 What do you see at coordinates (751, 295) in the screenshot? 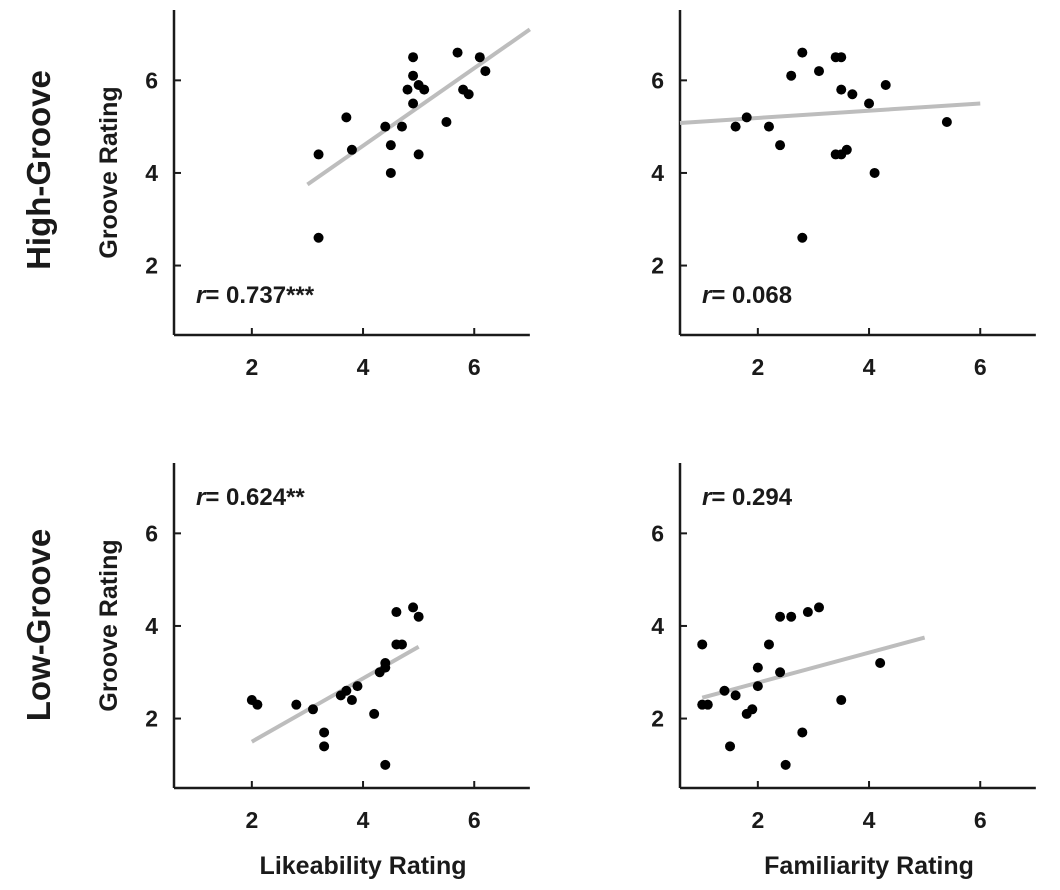
I see `correlation-value: = 0.068` at bounding box center [751, 295].